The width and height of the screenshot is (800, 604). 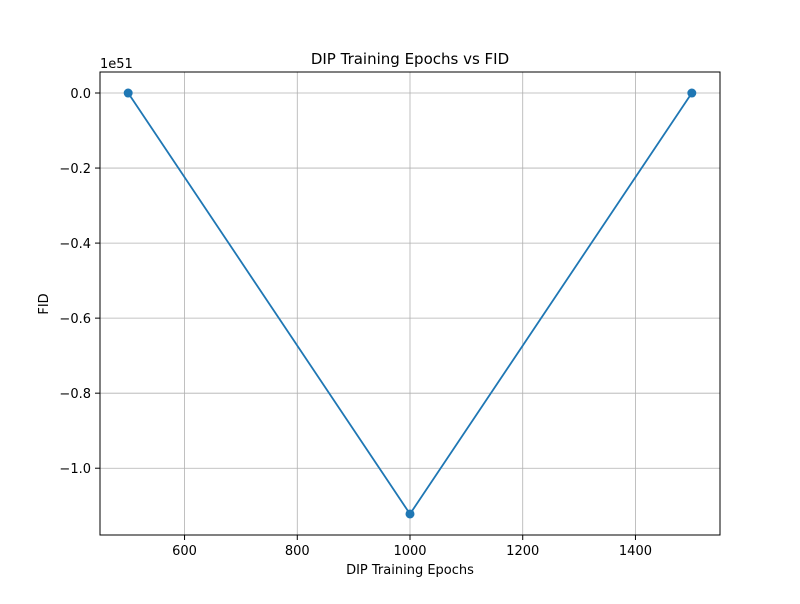 I want to click on y-axis-label: FID, so click(x=44, y=303).